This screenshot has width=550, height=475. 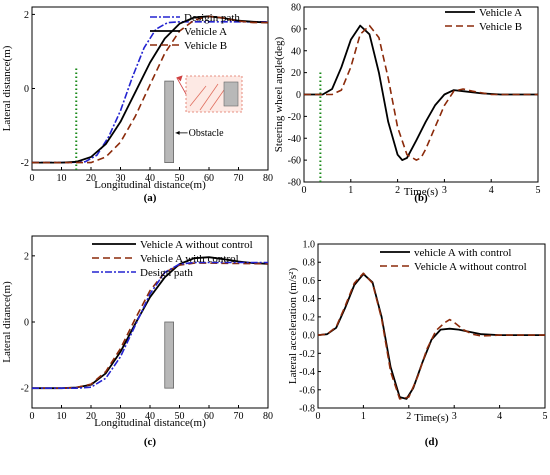 What do you see at coordinates (296, 51) in the screenshot?
I see `y-tick-label: 40` at bounding box center [296, 51].